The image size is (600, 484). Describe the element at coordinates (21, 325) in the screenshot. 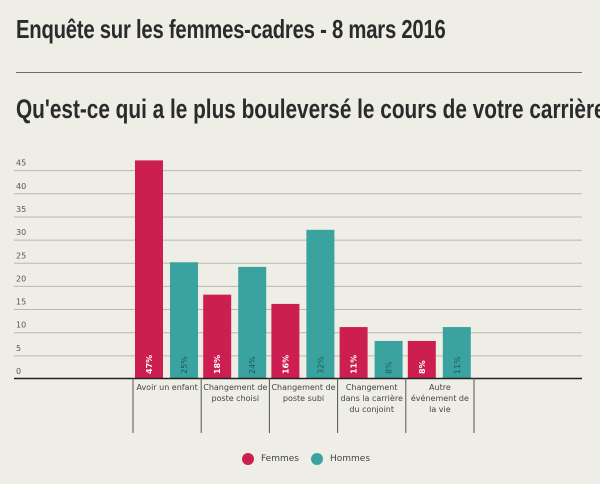

I see `y-tick-label: 10` at that location.